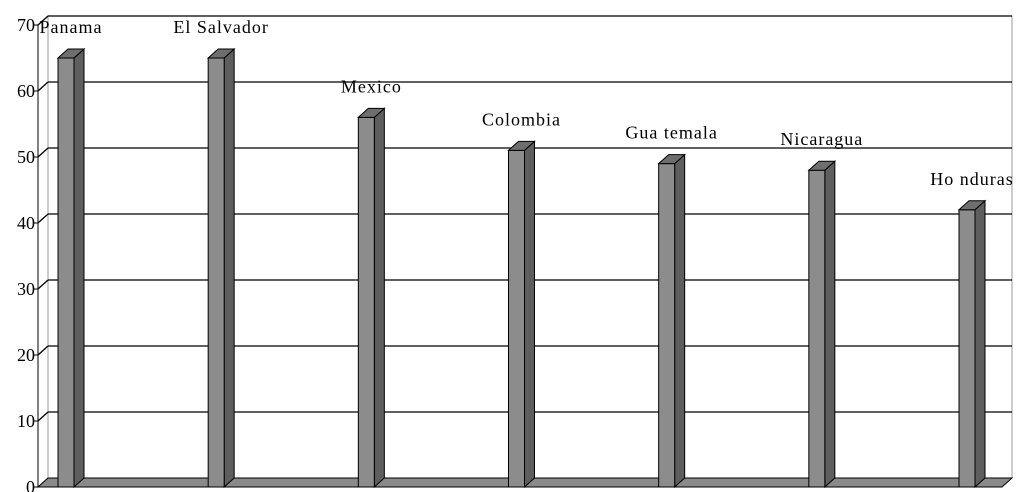 The height and width of the screenshot is (492, 1019). Describe the element at coordinates (27, 253) in the screenshot. I see `y-axis-ticks: 0 10 20 30 40 50 60 70` at that location.